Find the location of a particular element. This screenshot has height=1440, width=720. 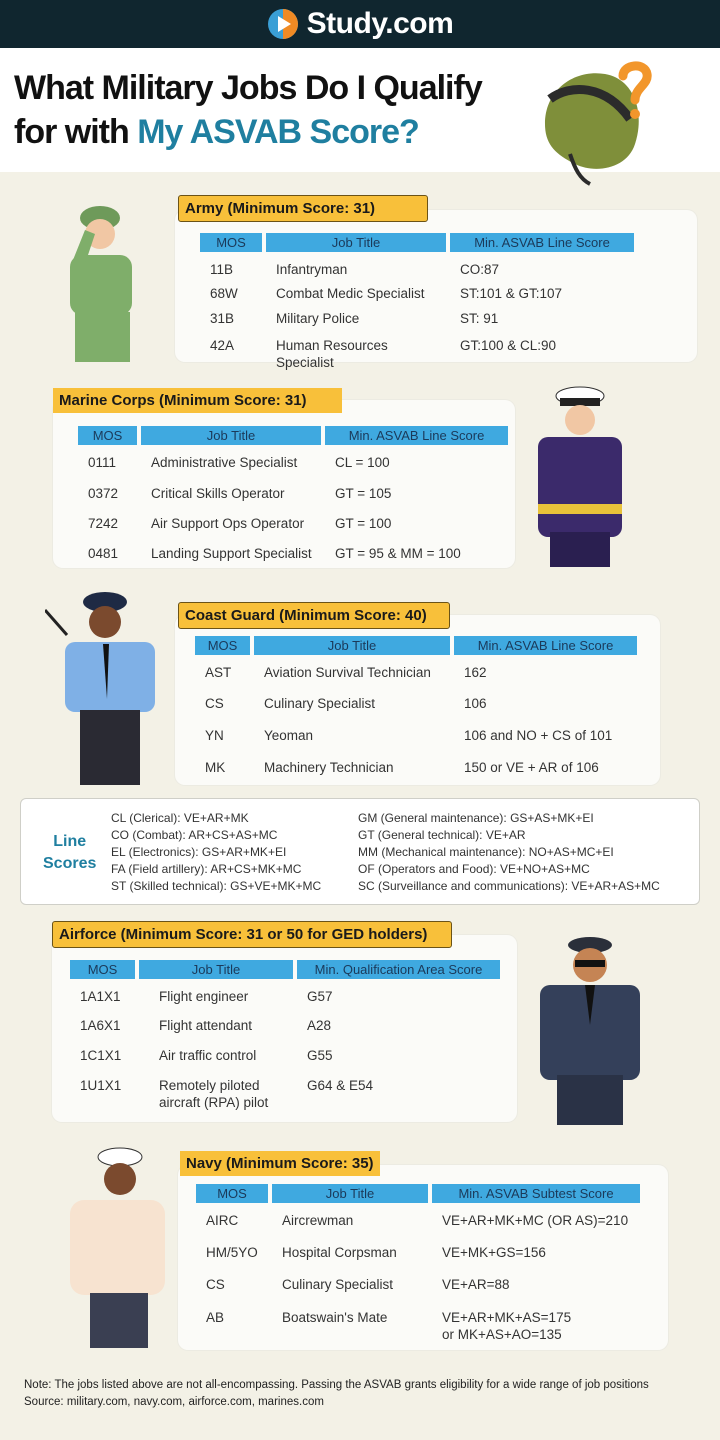

mos-cell: 68W is located at coordinates (224, 293).